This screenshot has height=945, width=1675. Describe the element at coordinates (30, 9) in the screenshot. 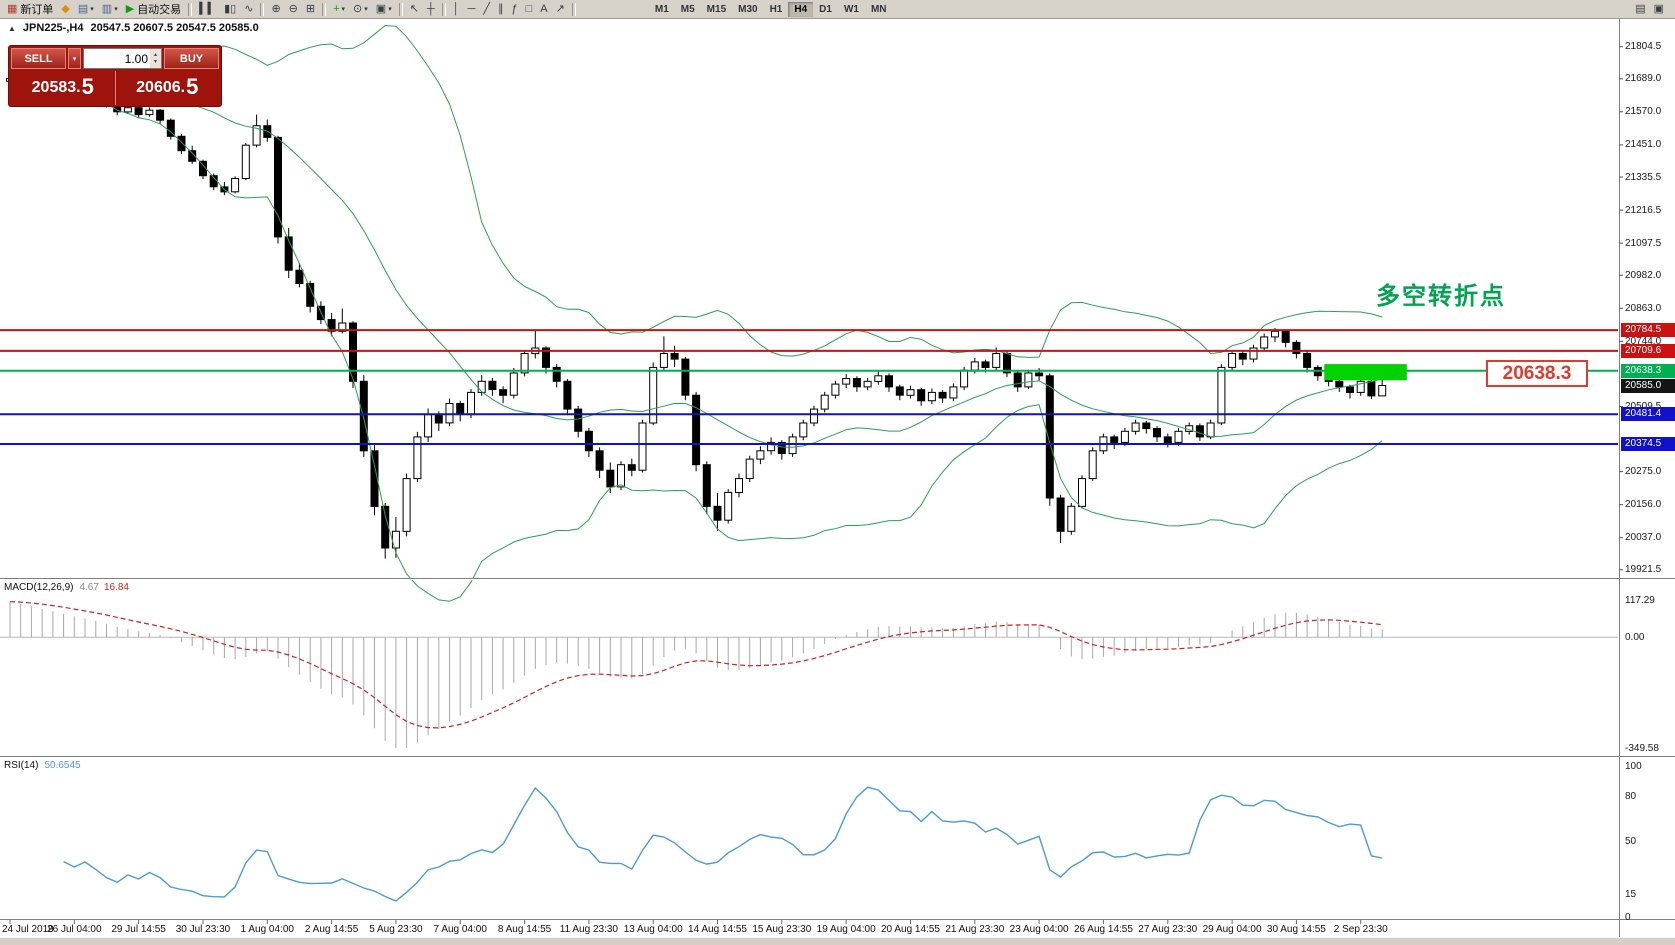

I see `new-order-button: ▦ 新订单` at that location.